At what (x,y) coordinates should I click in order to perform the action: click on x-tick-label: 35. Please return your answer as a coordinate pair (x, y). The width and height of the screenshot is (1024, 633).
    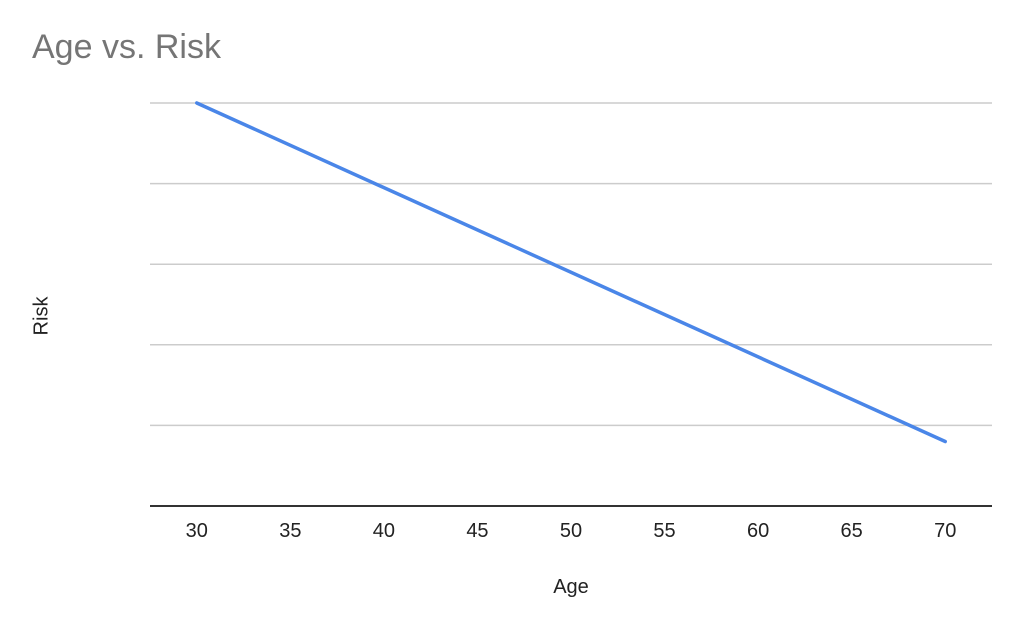
    Looking at the image, I should click on (290, 531).